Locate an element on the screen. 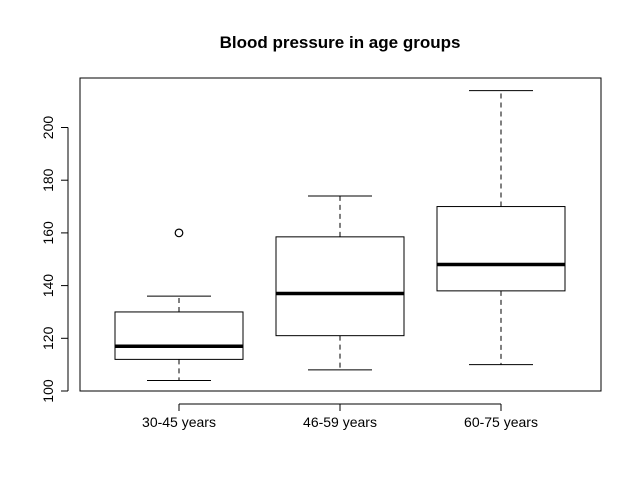 Image resolution: width=642 pixels, height=490 pixels. x-tick-label: 60-75 years is located at coordinates (501, 422).